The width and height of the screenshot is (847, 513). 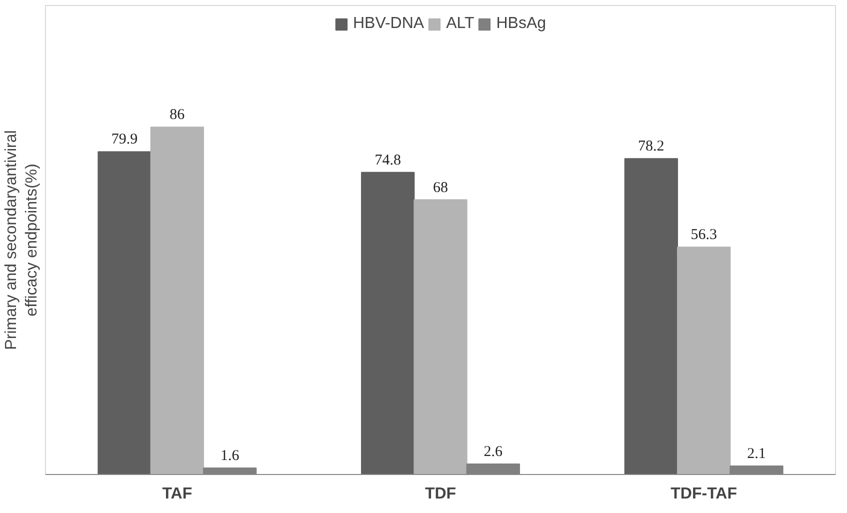 I want to click on data-label: 2.1, so click(x=756, y=454).